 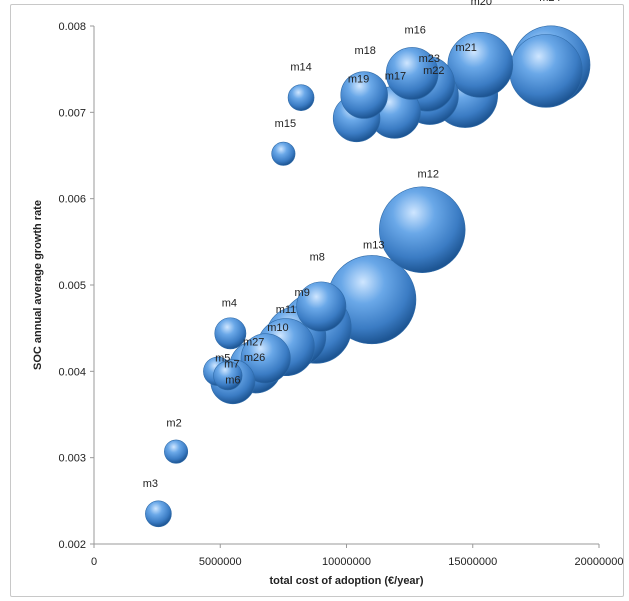 I want to click on bubble-m27, so click(x=265, y=358).